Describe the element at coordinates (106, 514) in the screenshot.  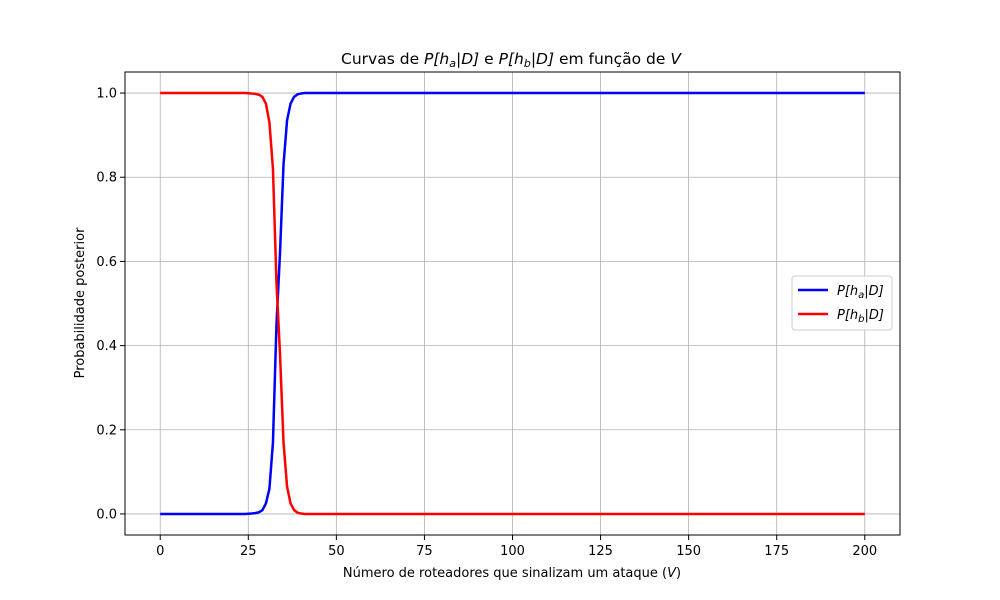
I see `y-tick-label: 0.0` at that location.